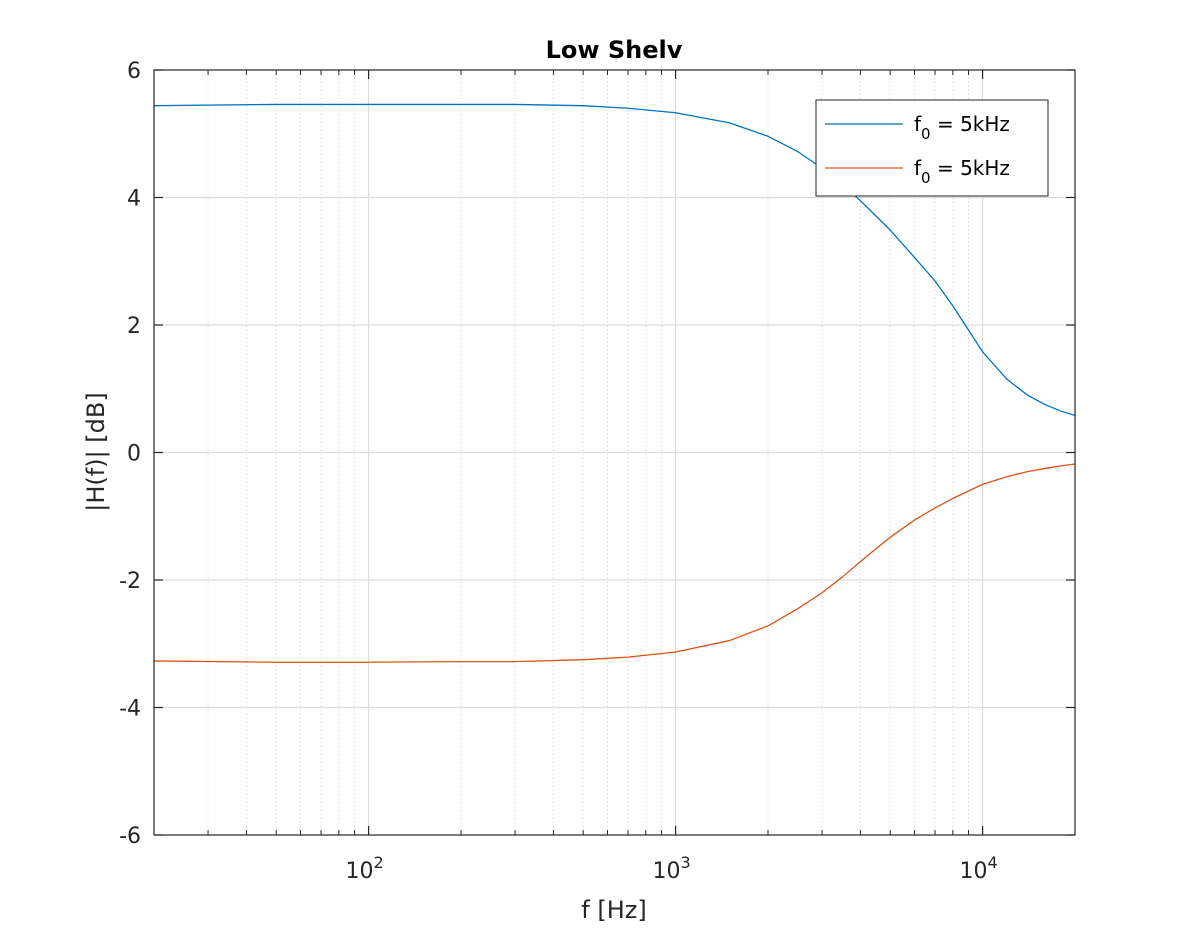  I want to click on legend-box, so click(932, 148).